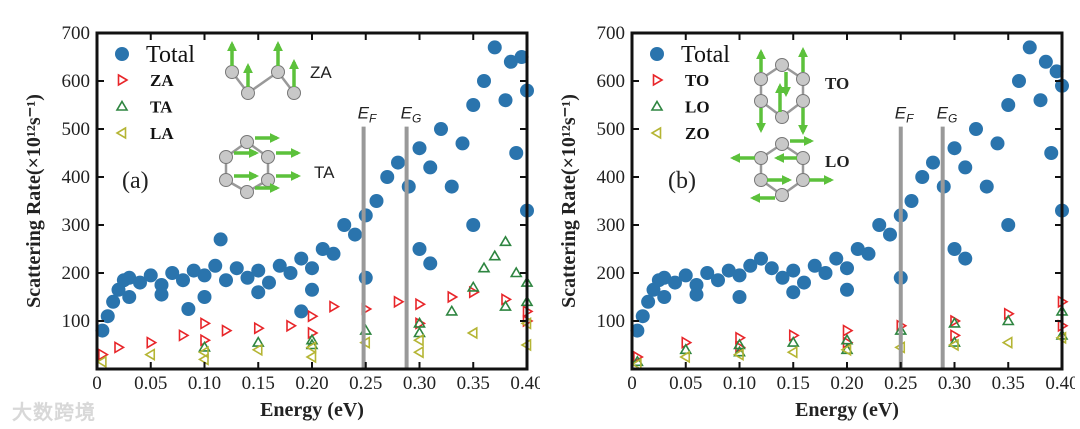 This screenshot has width=1080, height=429. What do you see at coordinates (123, 80) in the screenshot?
I see `legend-marker-za` at bounding box center [123, 80].